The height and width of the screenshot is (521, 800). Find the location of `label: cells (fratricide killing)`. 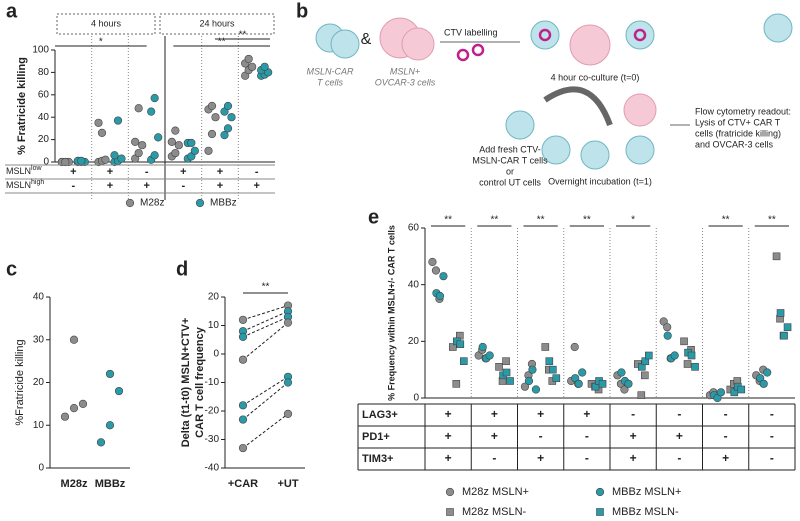

label: cells (fratricide killing) is located at coordinates (738, 133).